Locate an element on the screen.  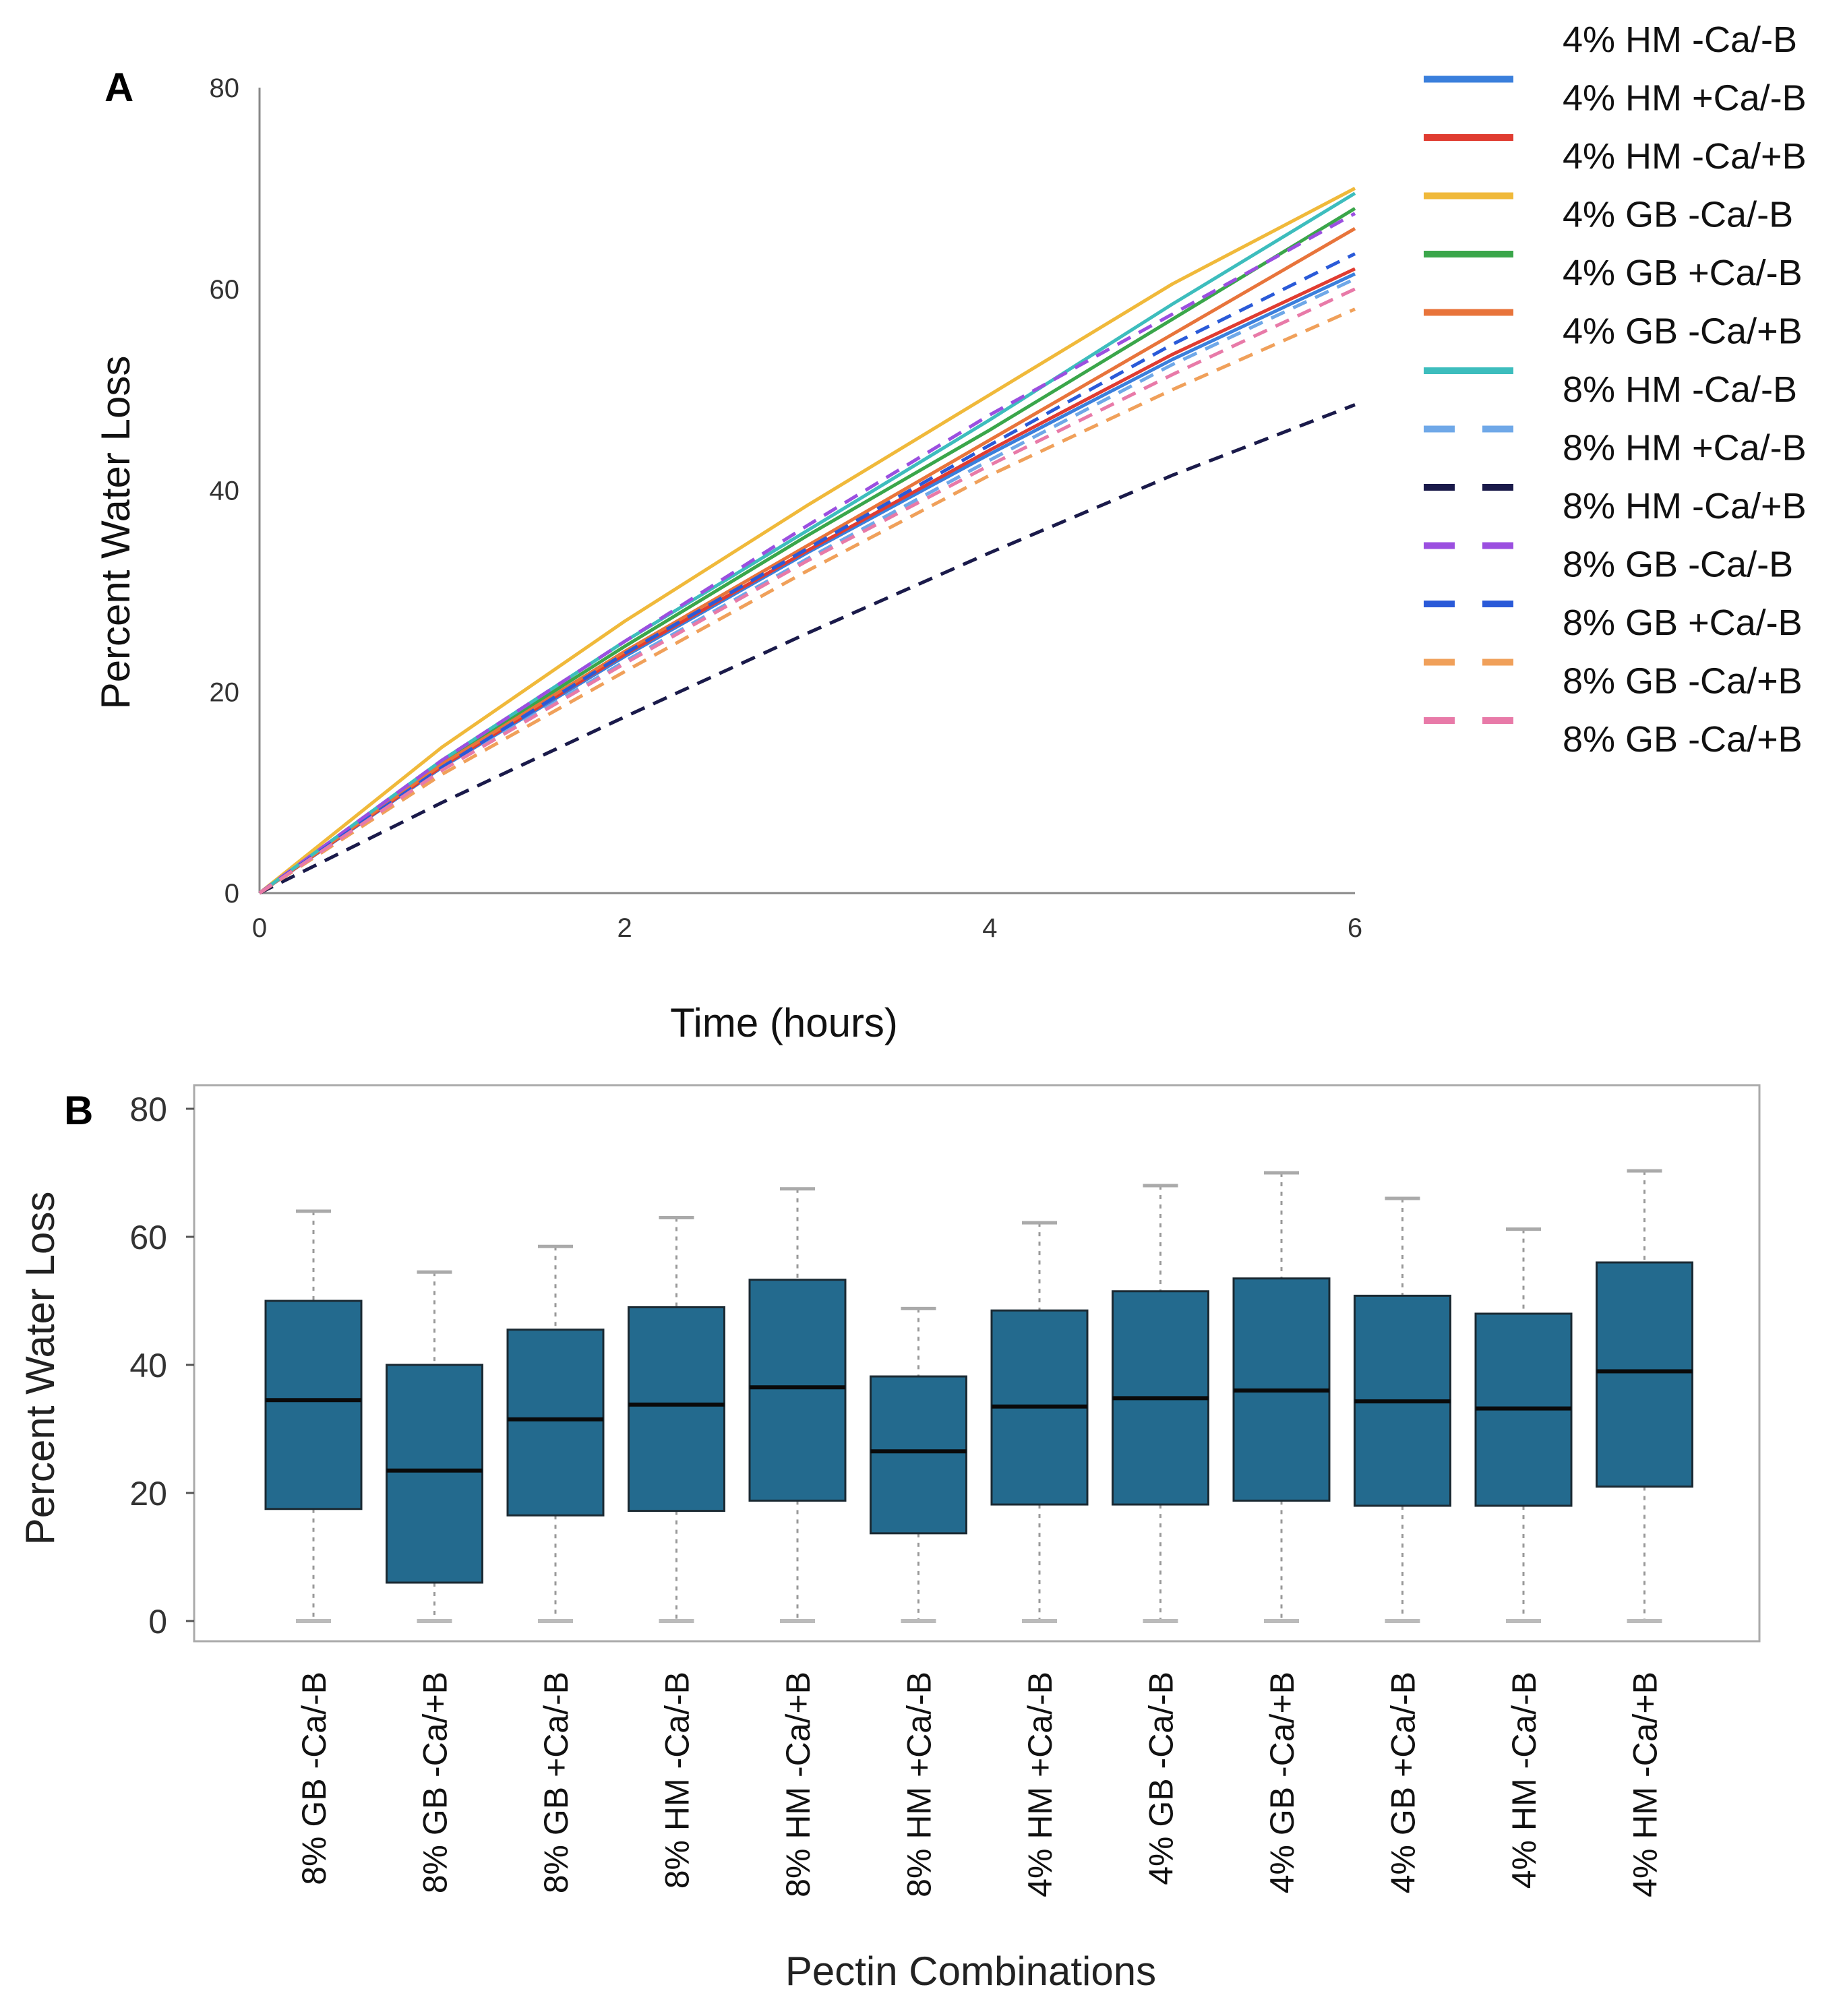
panel-b-y-tick-label: 40 is located at coordinates (148, 1365).